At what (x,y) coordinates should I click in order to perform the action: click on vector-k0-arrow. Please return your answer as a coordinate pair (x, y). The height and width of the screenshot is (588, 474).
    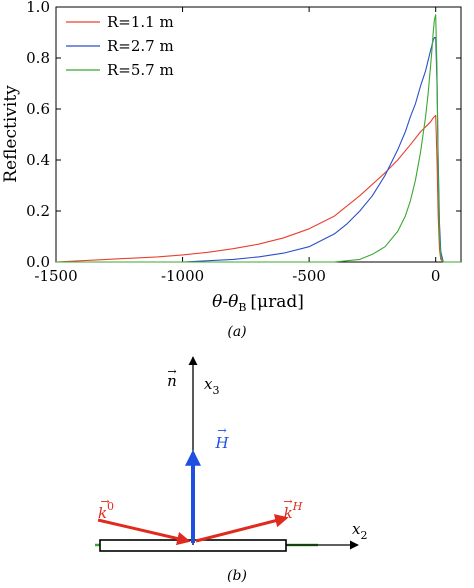
    Looking at the image, I should click on (144, 532).